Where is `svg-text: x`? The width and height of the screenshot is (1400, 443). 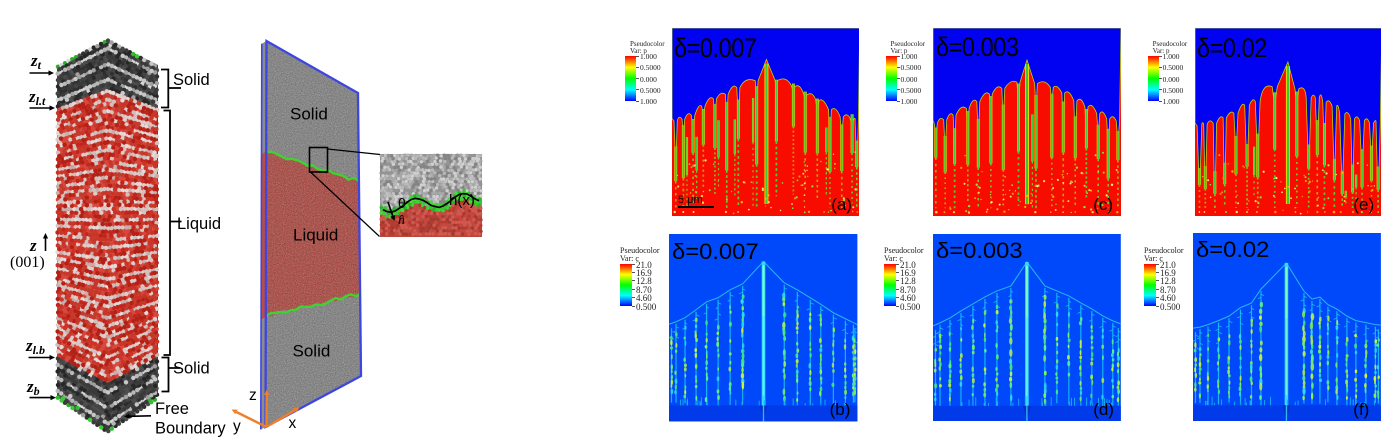
svg-text: x is located at coordinates (293, 423).